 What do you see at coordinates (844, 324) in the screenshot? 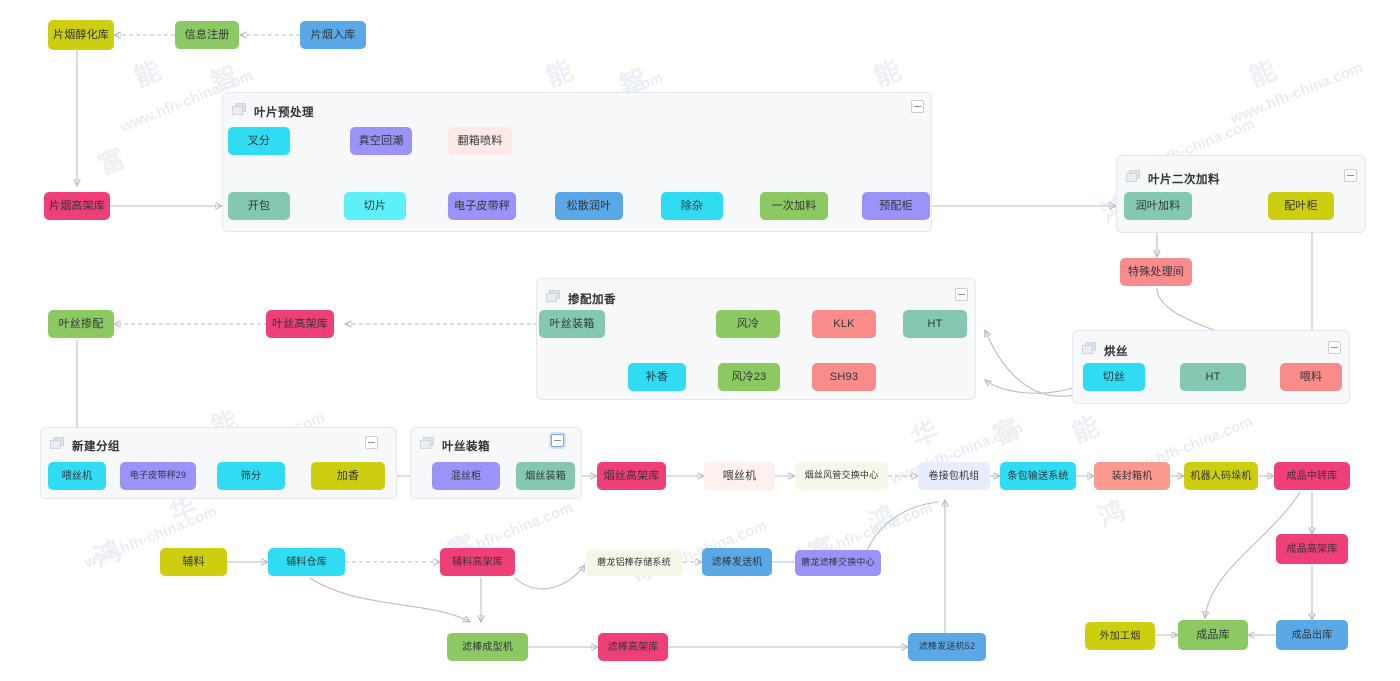
I see `node-box: KLK` at bounding box center [844, 324].